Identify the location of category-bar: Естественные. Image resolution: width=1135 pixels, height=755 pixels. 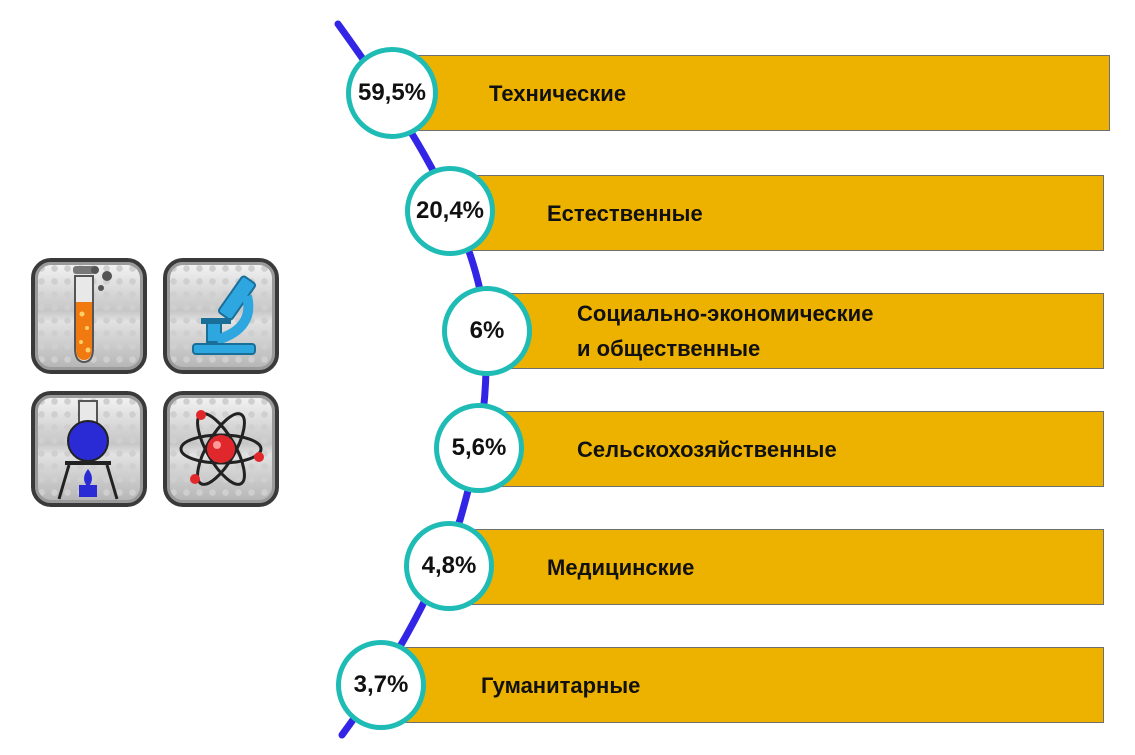
(775, 213).